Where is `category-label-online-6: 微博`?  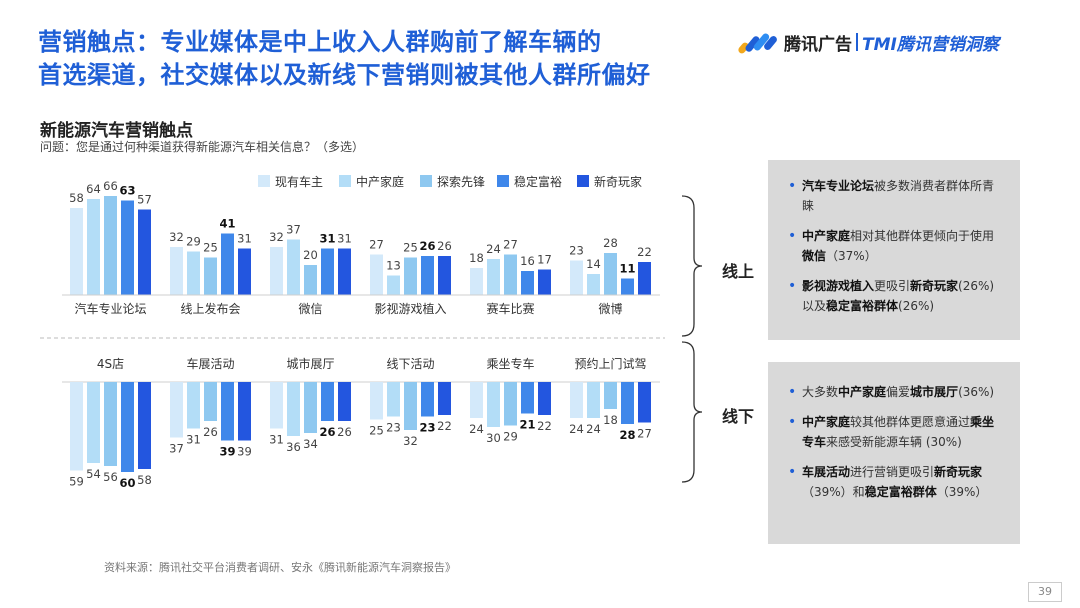
category-label-online-6: 微博 is located at coordinates (610, 308).